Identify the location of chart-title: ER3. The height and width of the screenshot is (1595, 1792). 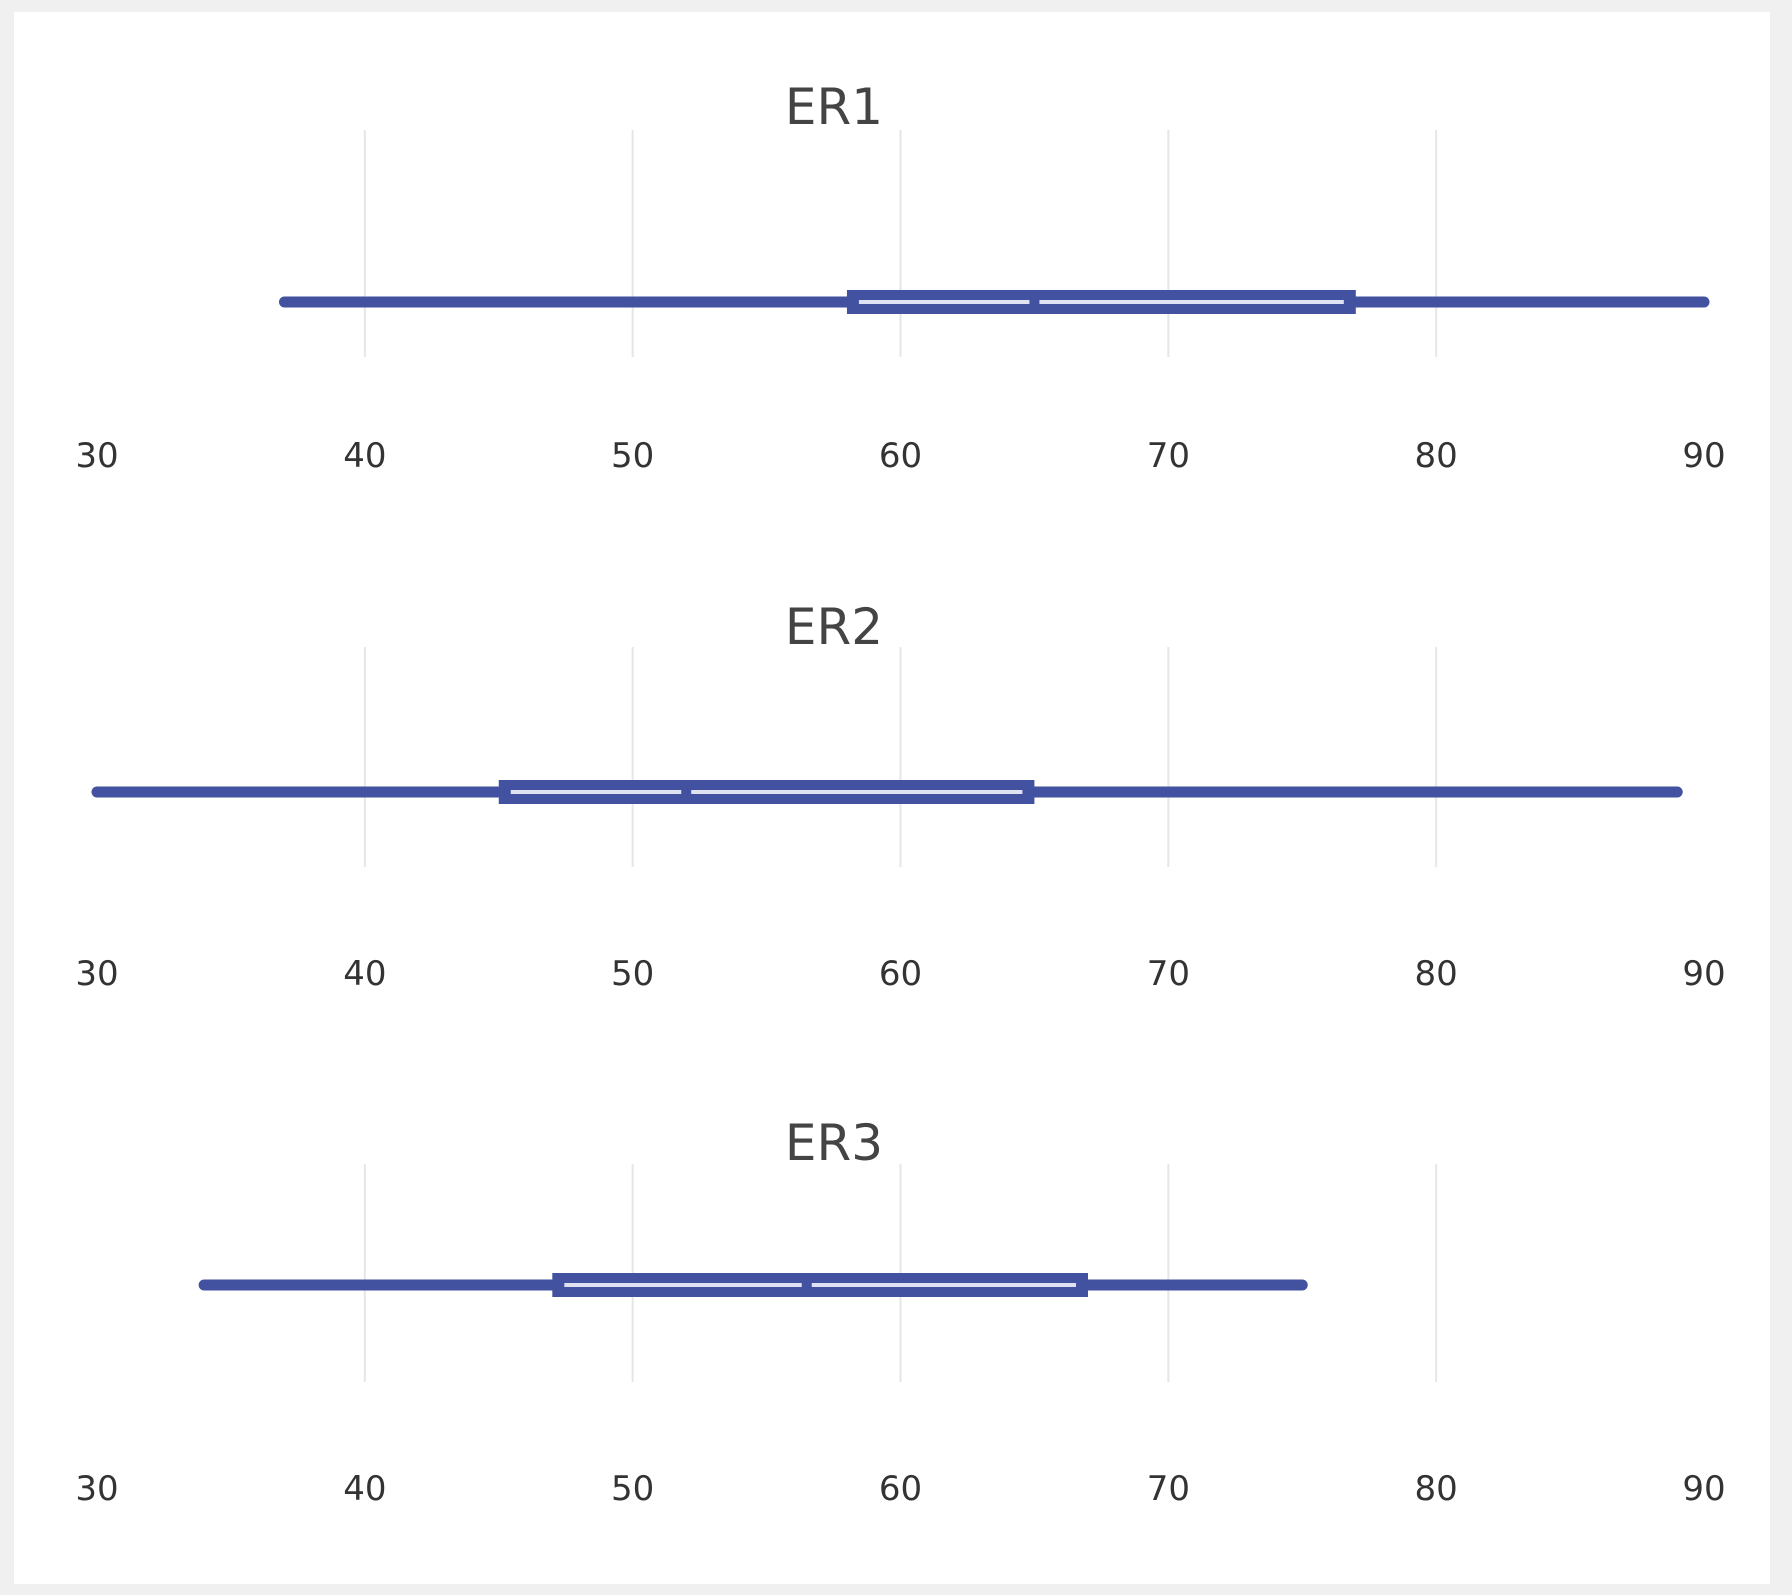
(834, 1143).